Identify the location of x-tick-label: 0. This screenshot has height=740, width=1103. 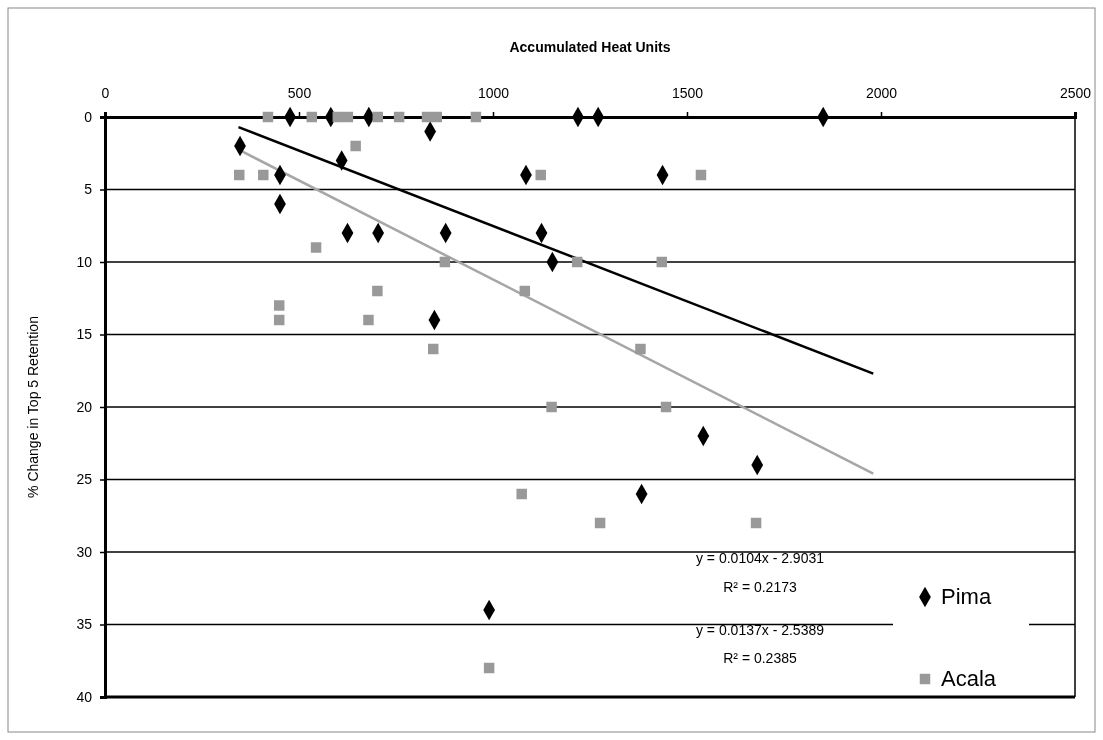
(105, 93).